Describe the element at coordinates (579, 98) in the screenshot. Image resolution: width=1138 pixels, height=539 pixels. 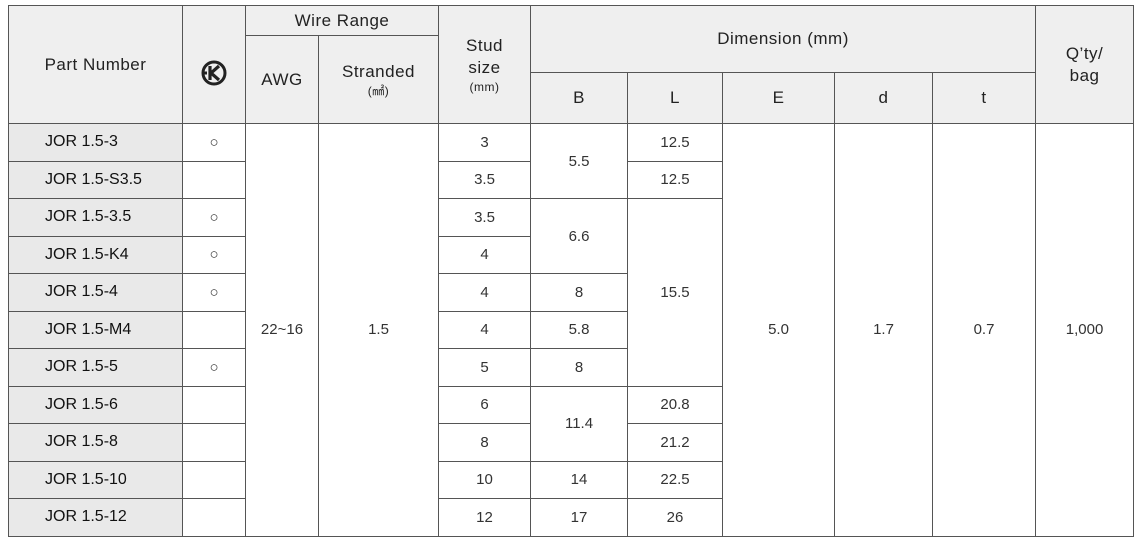
I see `b-header: B` at that location.